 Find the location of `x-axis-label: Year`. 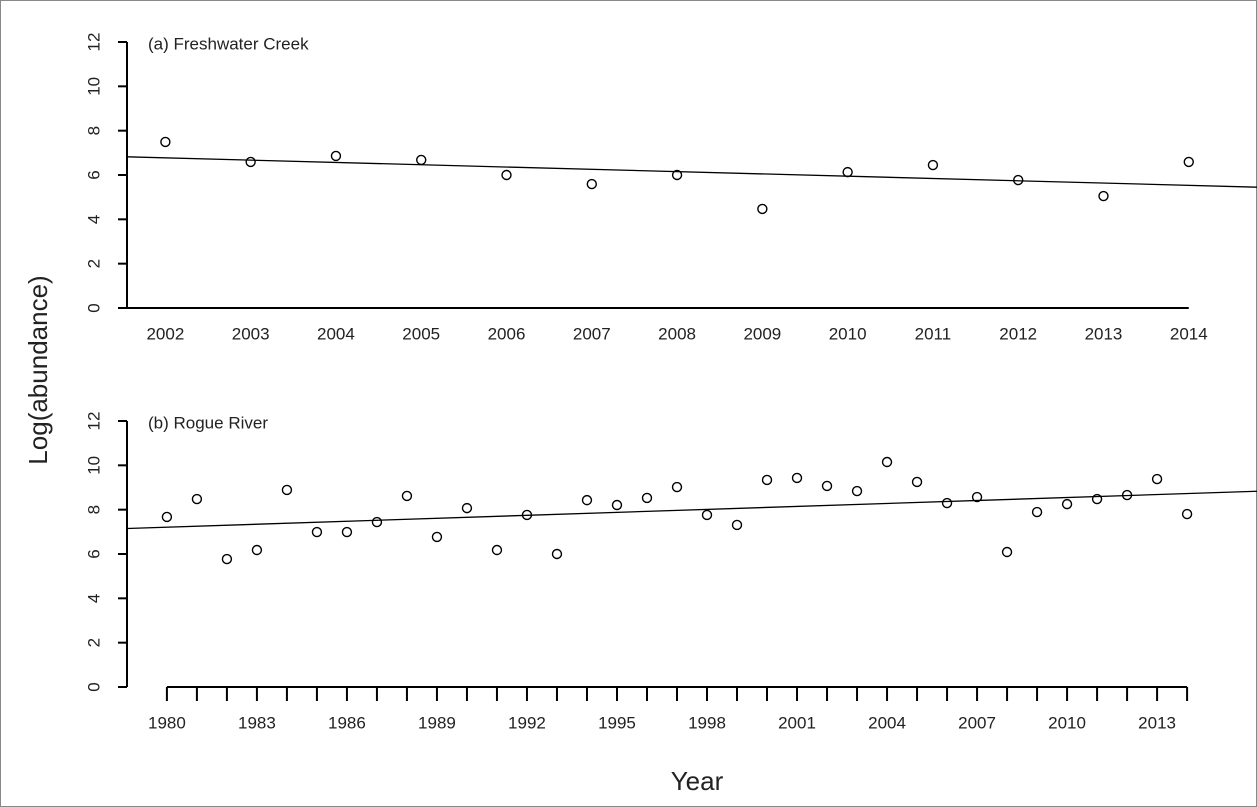

x-axis-label: Year is located at coordinates (697, 781).